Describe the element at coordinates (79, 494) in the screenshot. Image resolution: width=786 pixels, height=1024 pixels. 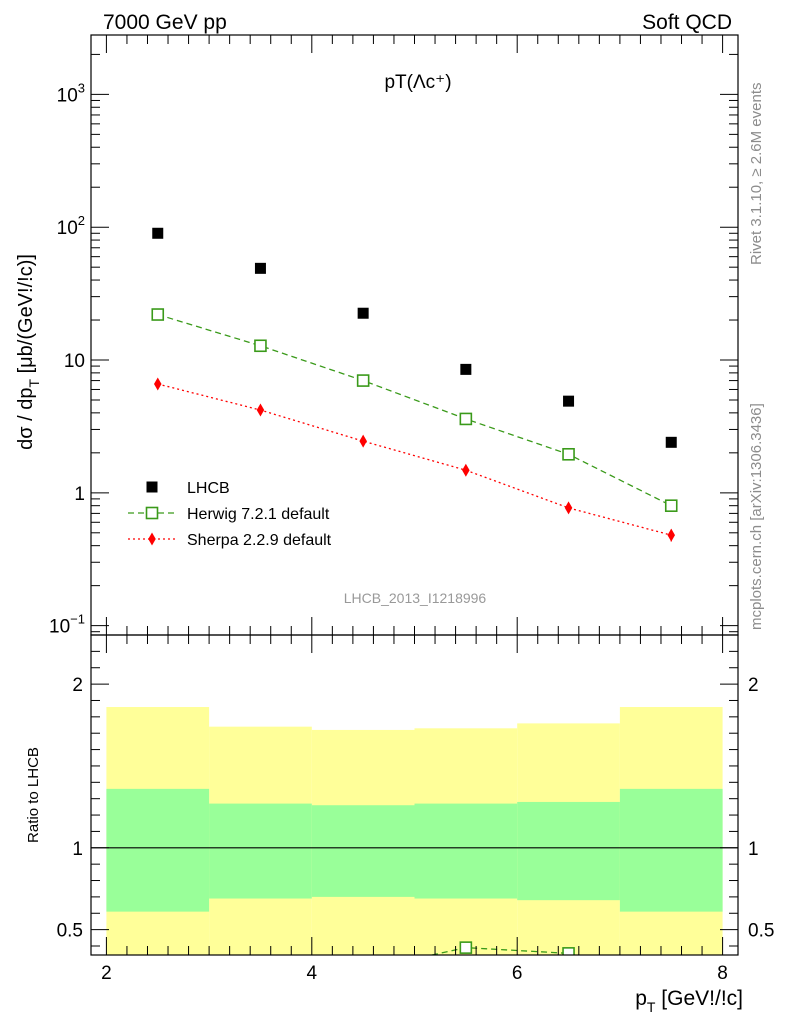
I see `y-tick-label: 1` at that location.